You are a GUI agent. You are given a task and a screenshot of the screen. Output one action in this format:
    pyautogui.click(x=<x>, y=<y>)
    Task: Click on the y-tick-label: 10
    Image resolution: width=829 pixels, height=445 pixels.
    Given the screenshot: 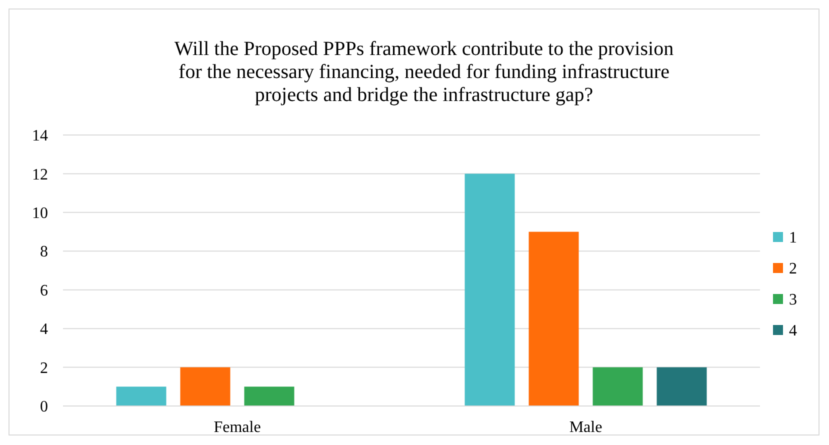 What is the action you would take?
    pyautogui.click(x=40, y=213)
    